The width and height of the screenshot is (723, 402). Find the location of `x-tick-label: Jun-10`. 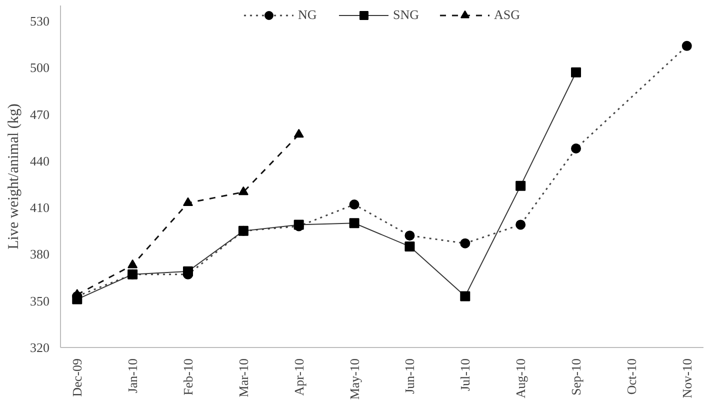

x-tick-label: Jun-10 is located at coordinates (410, 376).